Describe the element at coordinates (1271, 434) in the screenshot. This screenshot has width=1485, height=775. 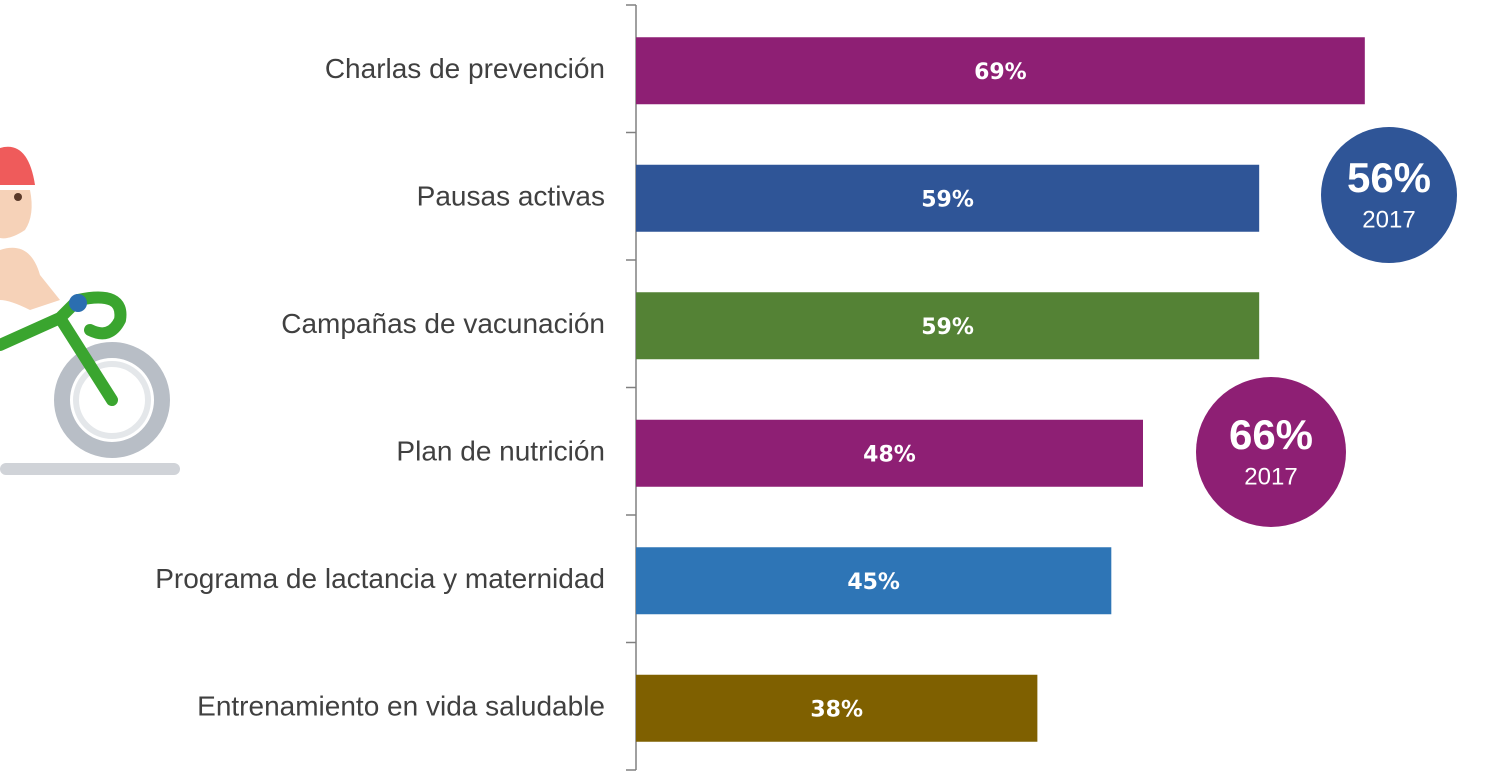
I see `annotation-value: 66%` at that location.